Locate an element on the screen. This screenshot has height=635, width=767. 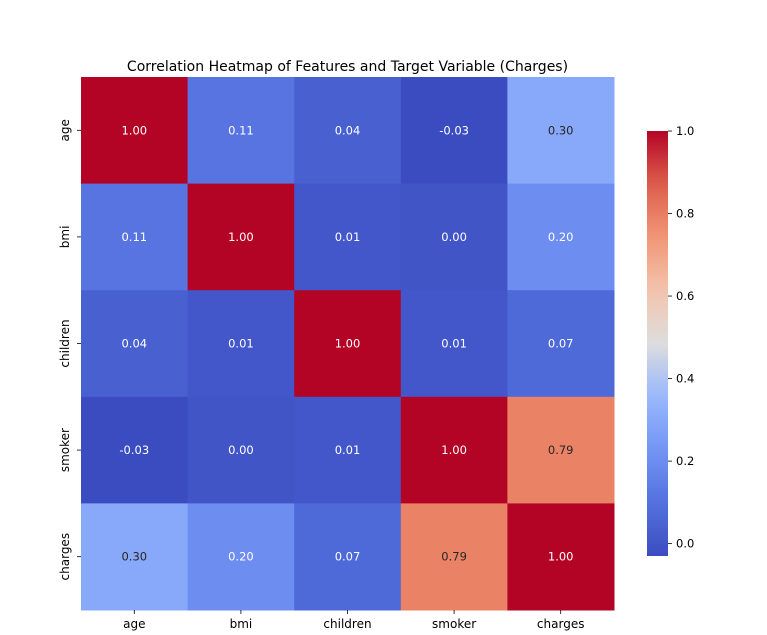
colorbar: 0.0 0.2 0.4 0.6 0.8 1.0 is located at coordinates (670, 340).